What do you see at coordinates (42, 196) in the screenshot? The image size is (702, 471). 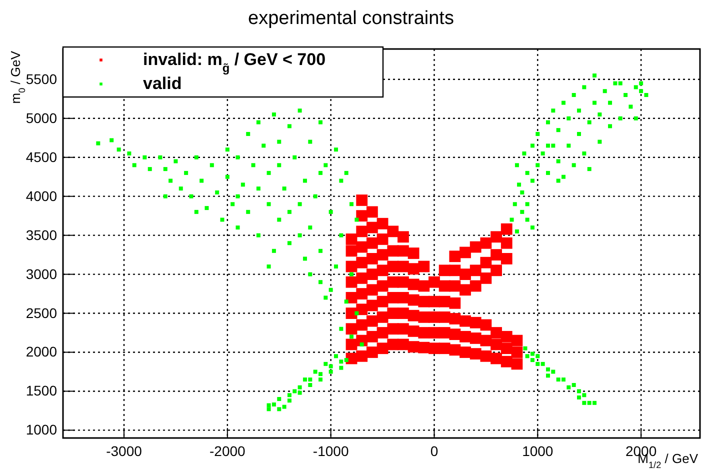 I see `y-tick-label: 4000` at bounding box center [42, 196].